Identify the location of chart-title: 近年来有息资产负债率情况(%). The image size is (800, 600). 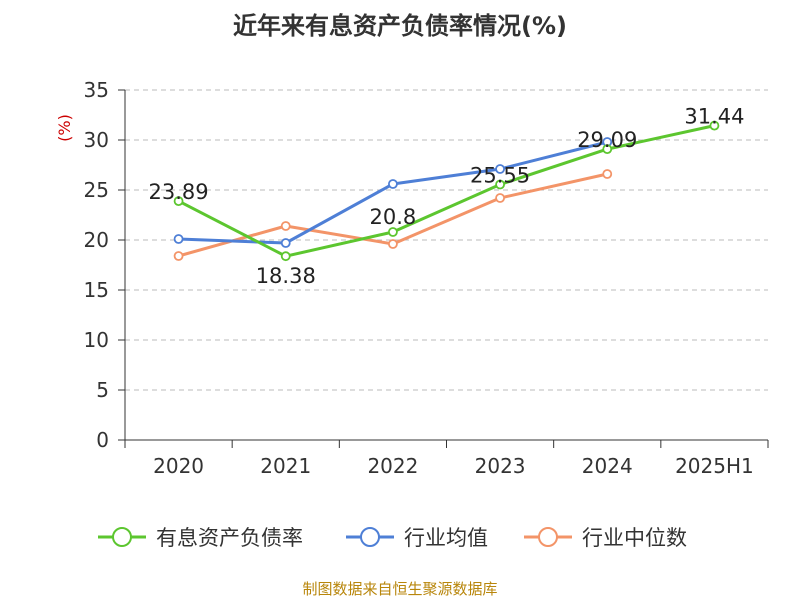
(400, 26).